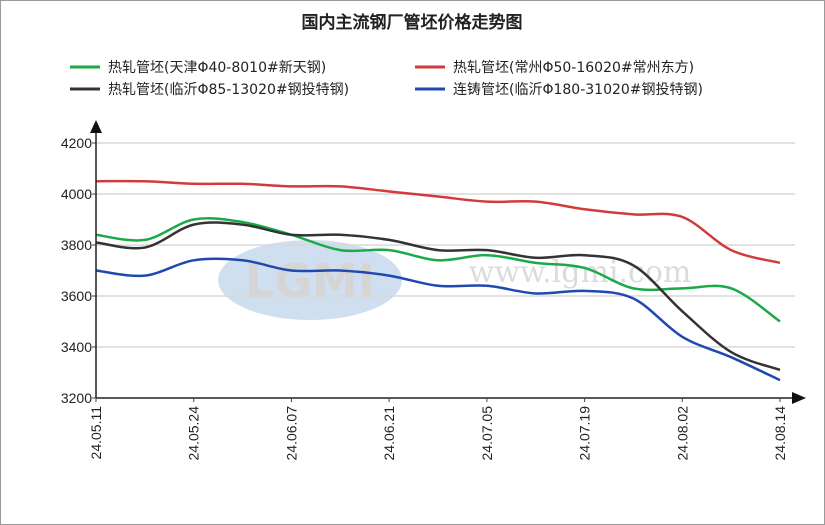  Describe the element at coordinates (578, 90) in the screenshot. I see `legend-label: 连铸管坯(临沂Φ180-31020#钢投特钢)` at that location.